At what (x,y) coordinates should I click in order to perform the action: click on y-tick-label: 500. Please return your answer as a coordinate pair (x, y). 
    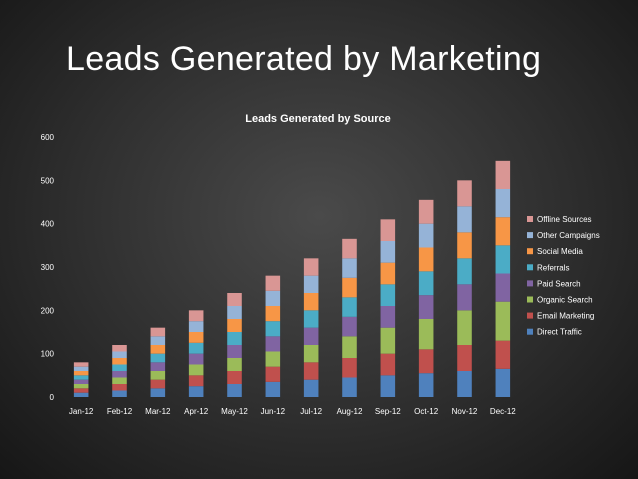
    Looking at the image, I should click on (48, 180).